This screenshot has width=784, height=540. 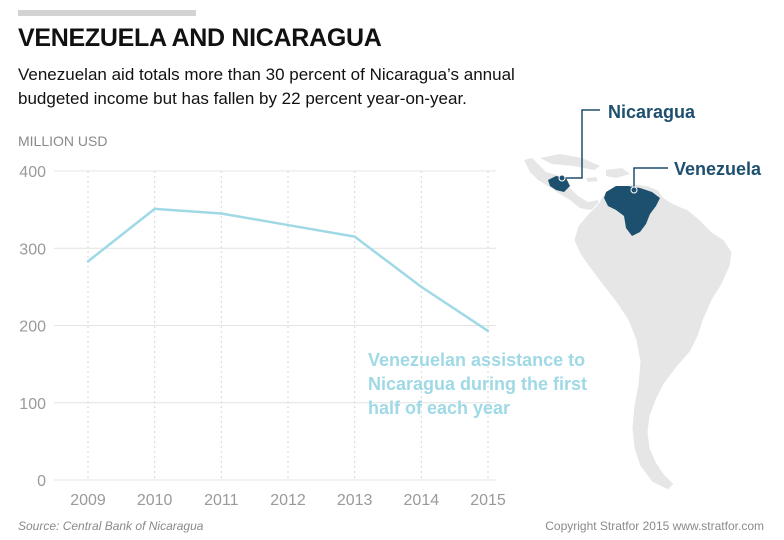 What do you see at coordinates (88, 500) in the screenshot?
I see `x-tick-label: 2009` at bounding box center [88, 500].